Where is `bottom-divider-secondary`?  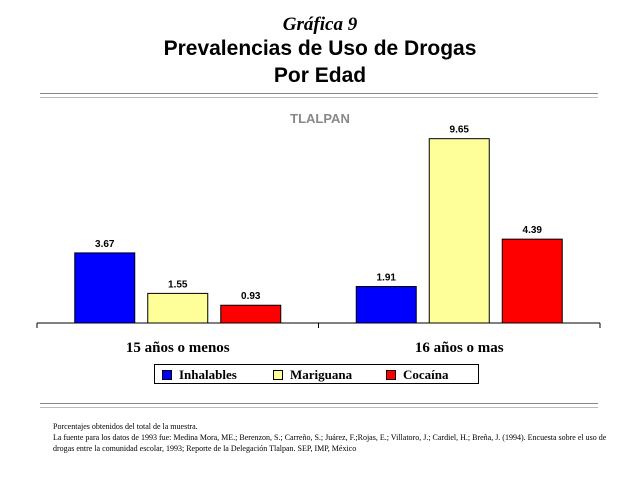
bottom-divider-secondary is located at coordinates (319, 407).